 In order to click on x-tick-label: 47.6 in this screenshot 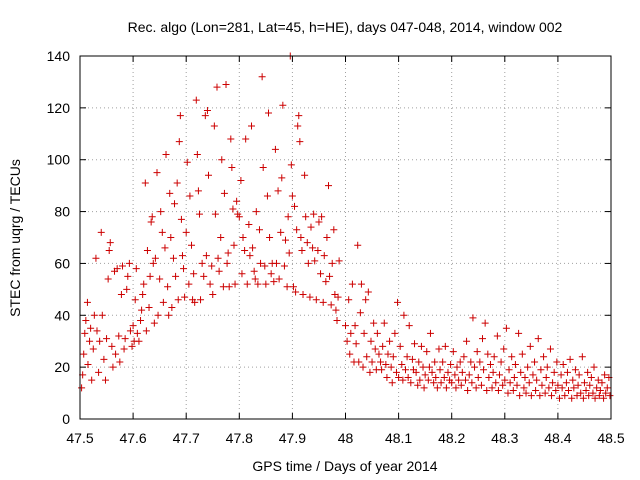, I will do `click(132, 438)`.